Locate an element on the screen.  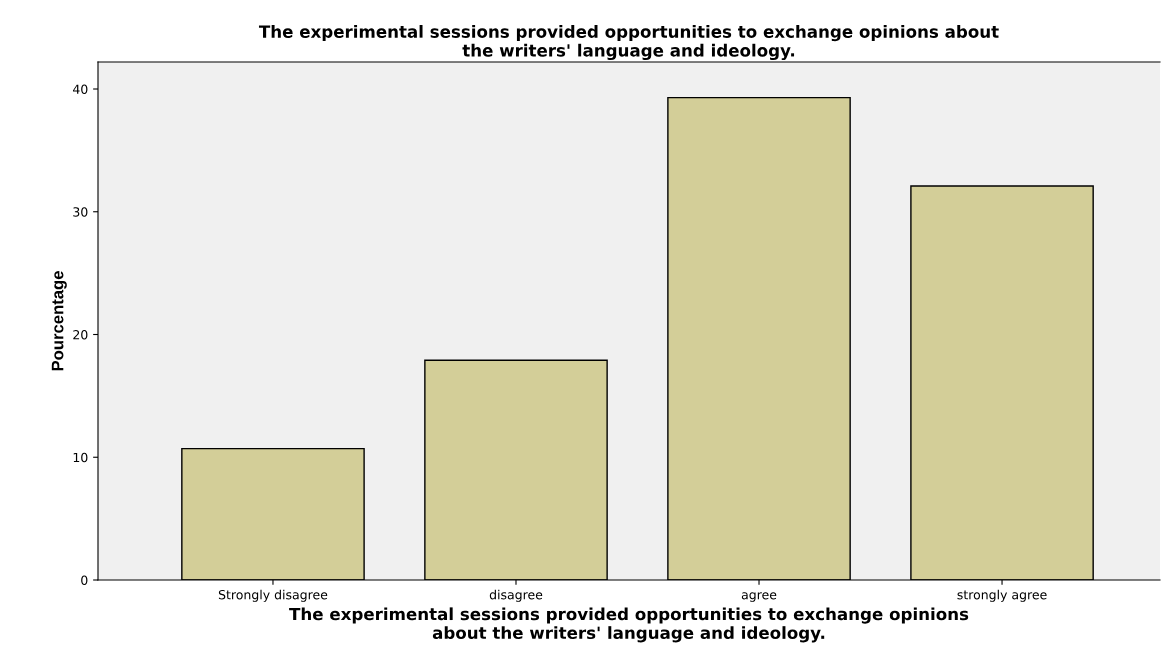
y-tick-label: 40 is located at coordinates (80, 89).